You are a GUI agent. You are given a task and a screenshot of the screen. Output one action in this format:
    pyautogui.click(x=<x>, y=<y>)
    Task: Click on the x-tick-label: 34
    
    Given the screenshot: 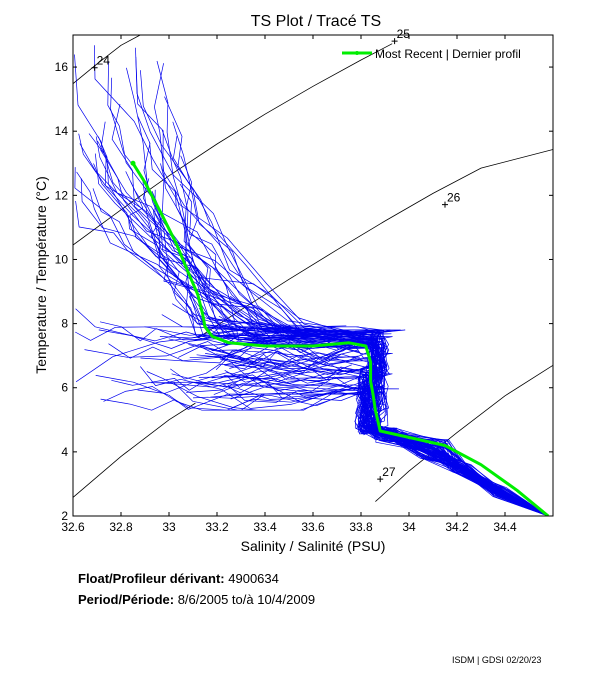 What is the action you would take?
    pyautogui.click(x=409, y=527)
    